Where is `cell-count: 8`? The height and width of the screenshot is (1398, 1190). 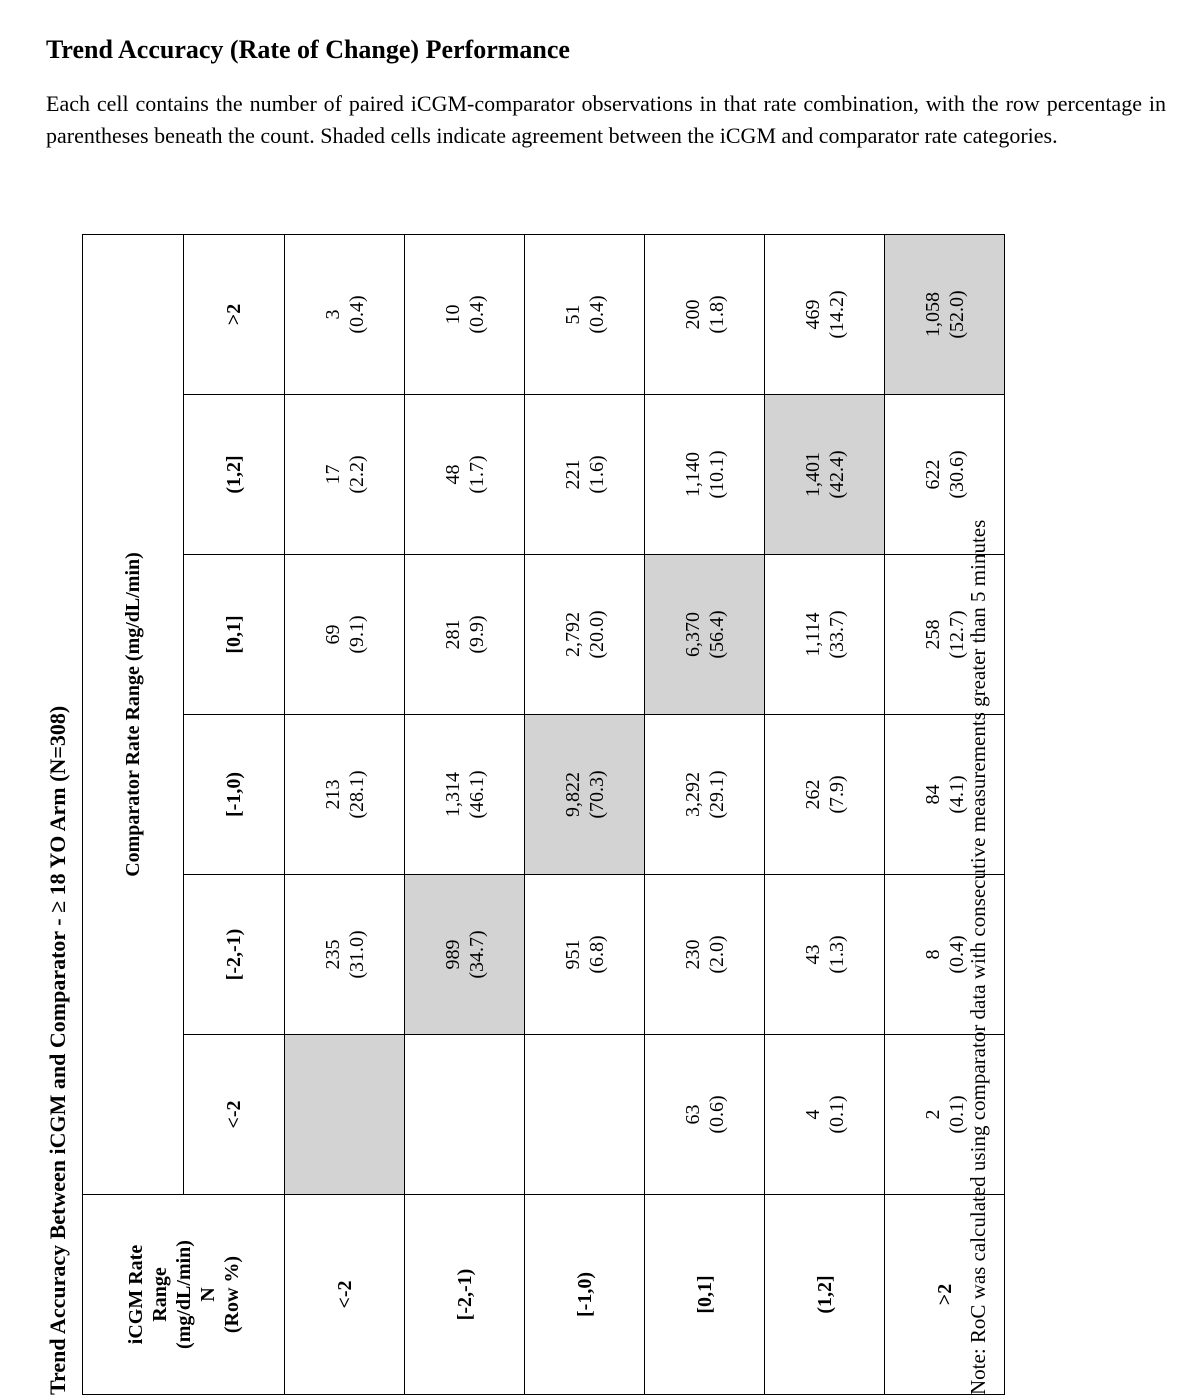
cell-count: 8 is located at coordinates (932, 954).